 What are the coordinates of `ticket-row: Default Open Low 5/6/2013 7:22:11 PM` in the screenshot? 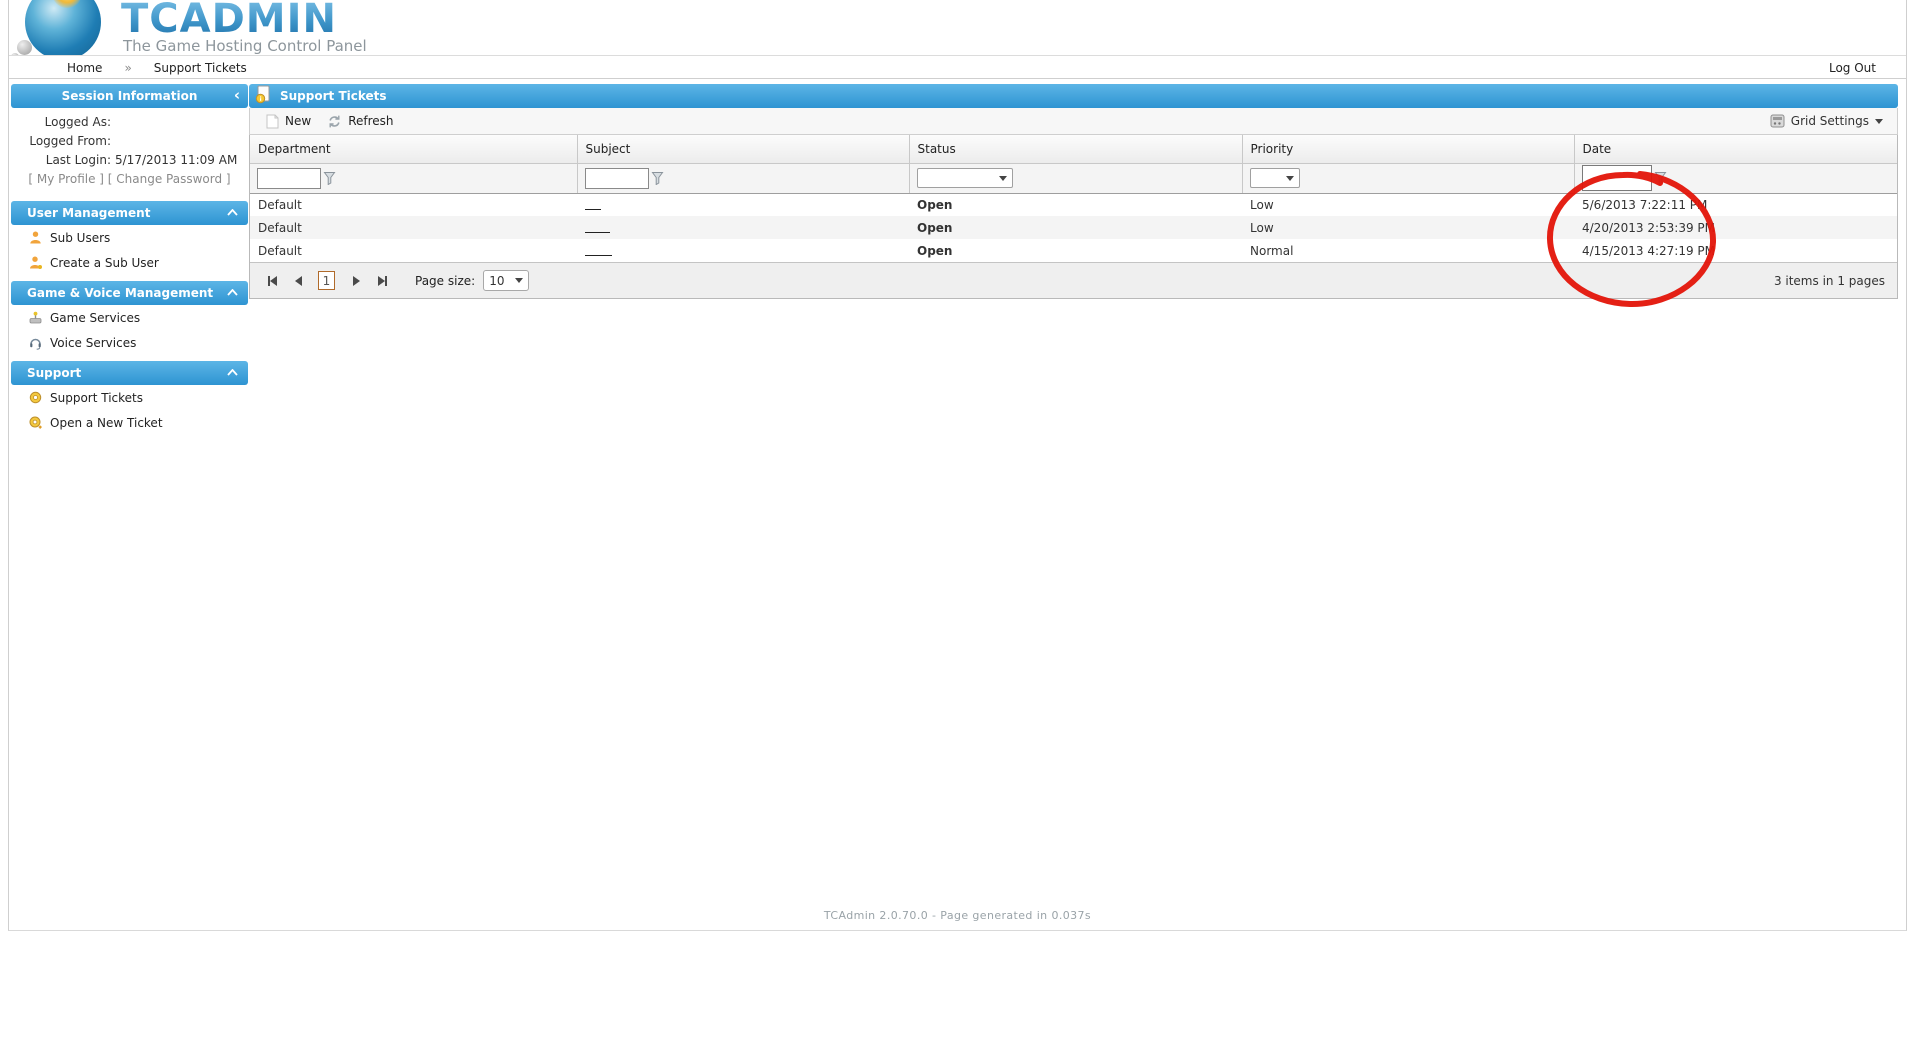 It's located at (1073, 204).